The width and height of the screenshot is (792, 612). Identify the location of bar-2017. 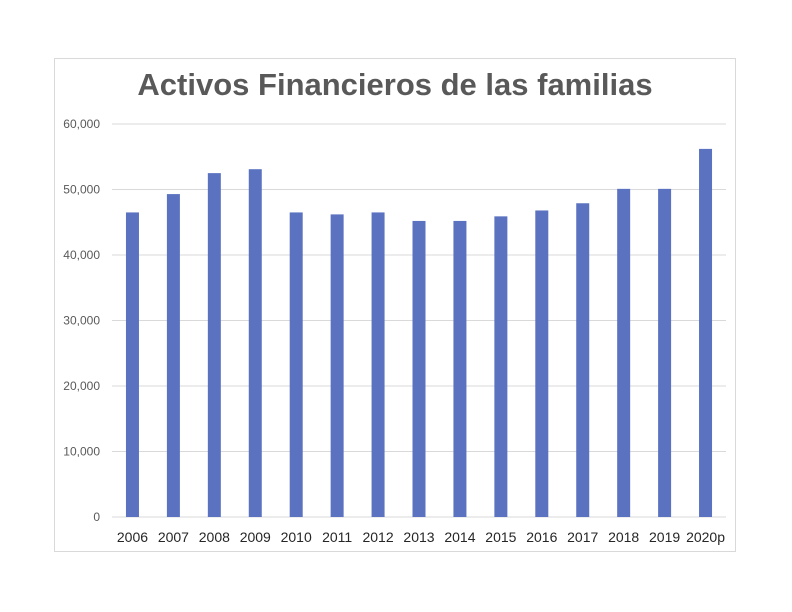
(583, 360).